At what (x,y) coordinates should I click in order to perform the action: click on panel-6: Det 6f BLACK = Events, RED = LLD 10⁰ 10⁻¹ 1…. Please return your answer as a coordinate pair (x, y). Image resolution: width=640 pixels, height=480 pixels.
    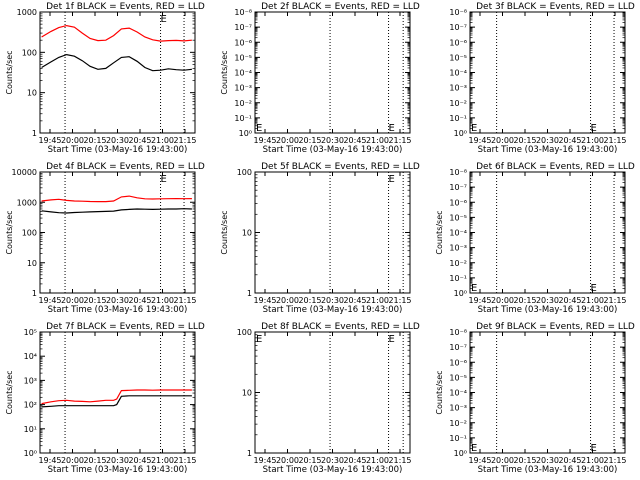
    Looking at the image, I should click on (535, 238).